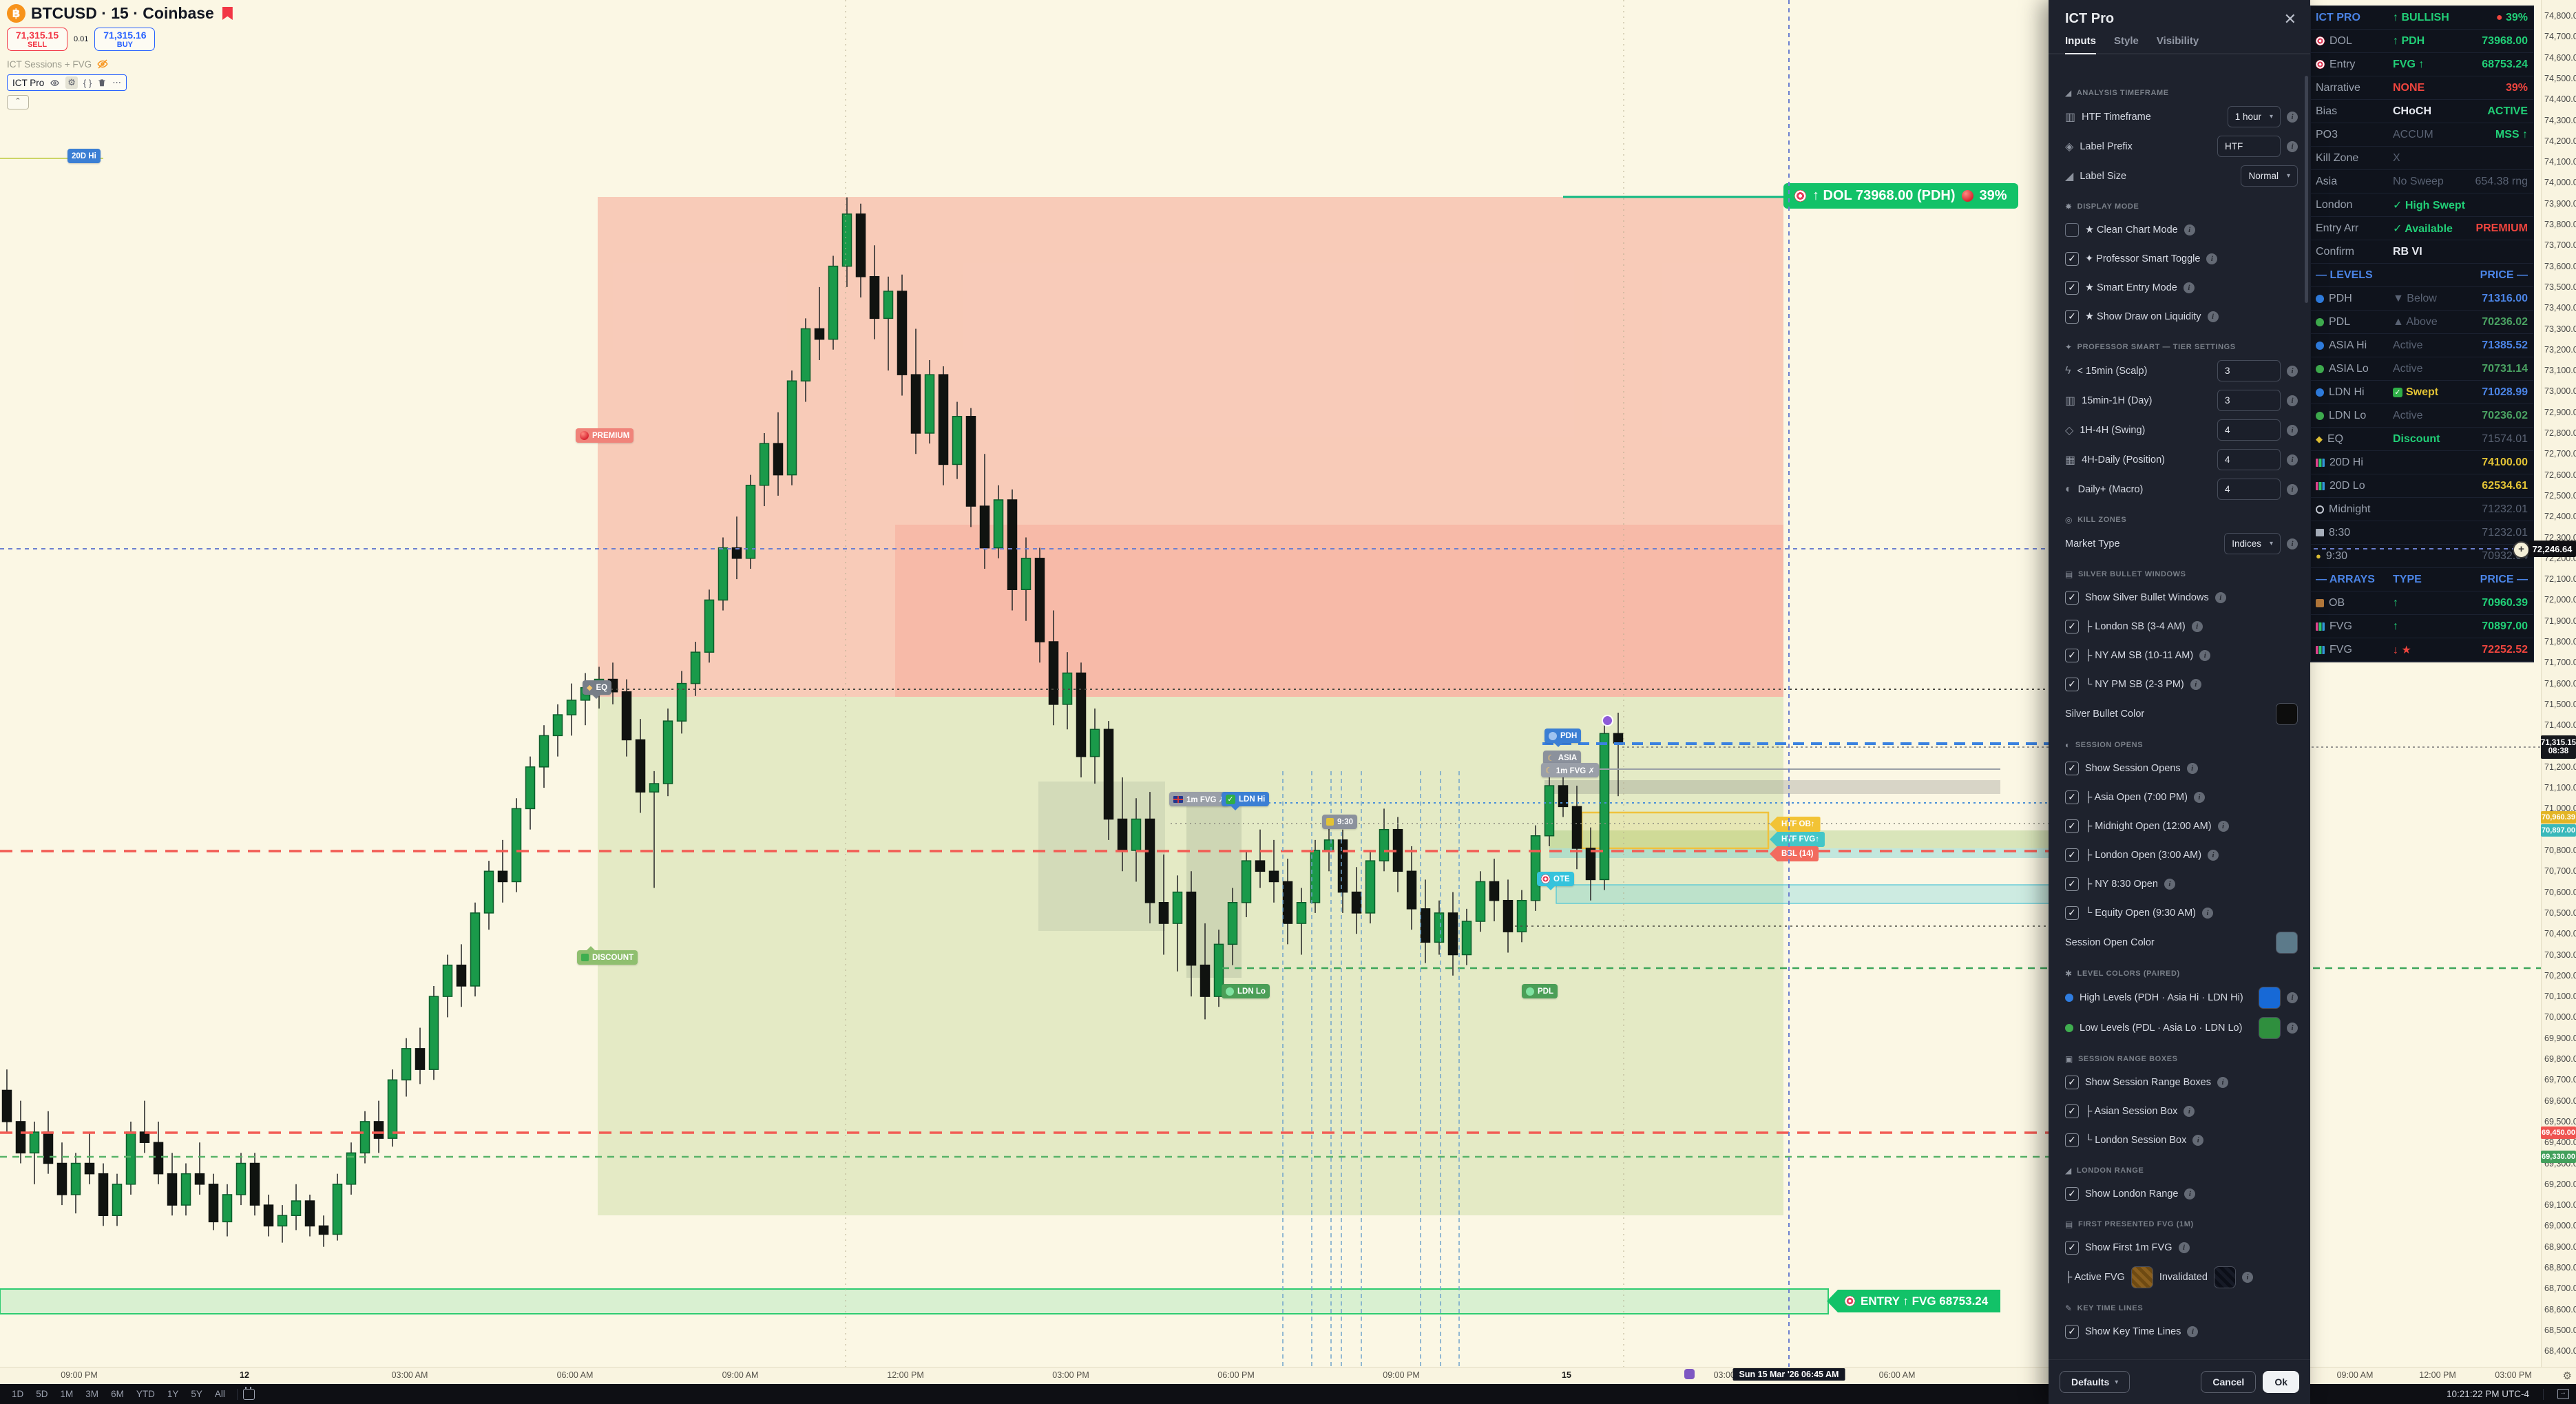 The width and height of the screenshot is (2576, 1404). What do you see at coordinates (2254, 117) in the screenshot?
I see `dropdown: 1 hour ▾` at bounding box center [2254, 117].